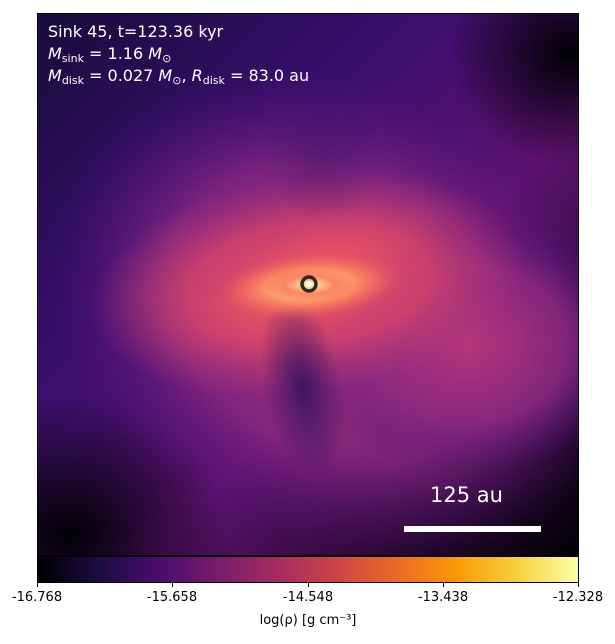 The image size is (615, 644). I want to click on sink-particle-marker, so click(309, 284).